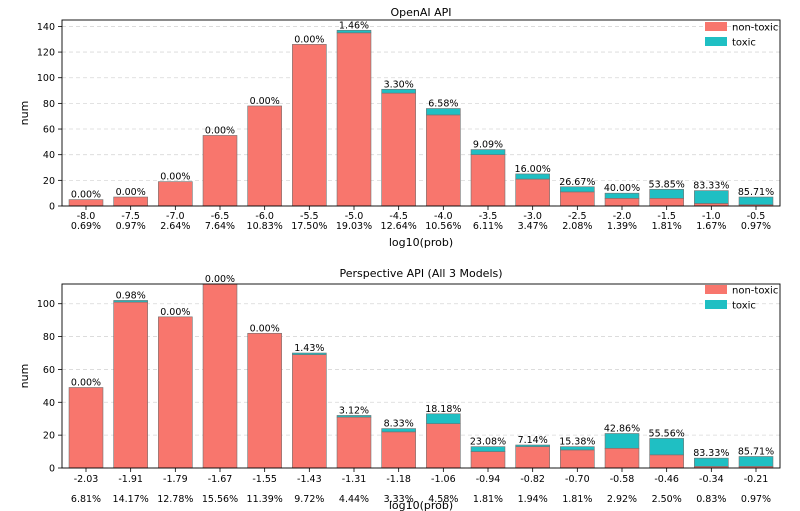  What do you see at coordinates (577, 216) in the screenshot?
I see `x-tick-label: -2.5` at bounding box center [577, 216].